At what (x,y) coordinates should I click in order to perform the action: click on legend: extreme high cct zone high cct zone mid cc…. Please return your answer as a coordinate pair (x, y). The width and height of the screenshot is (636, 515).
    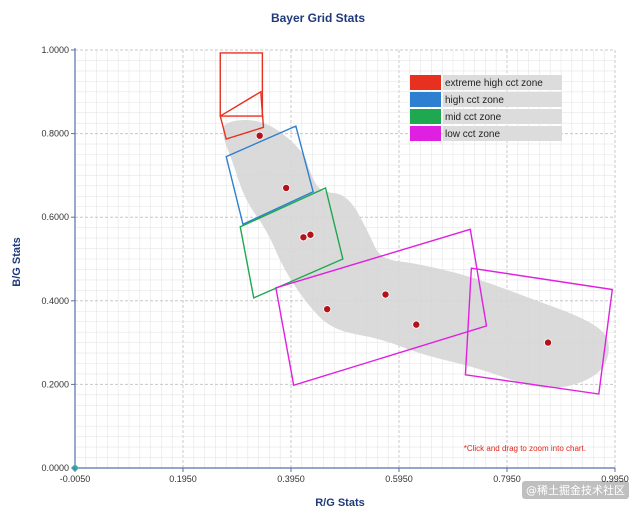
    Looking at the image, I should click on (486, 108).